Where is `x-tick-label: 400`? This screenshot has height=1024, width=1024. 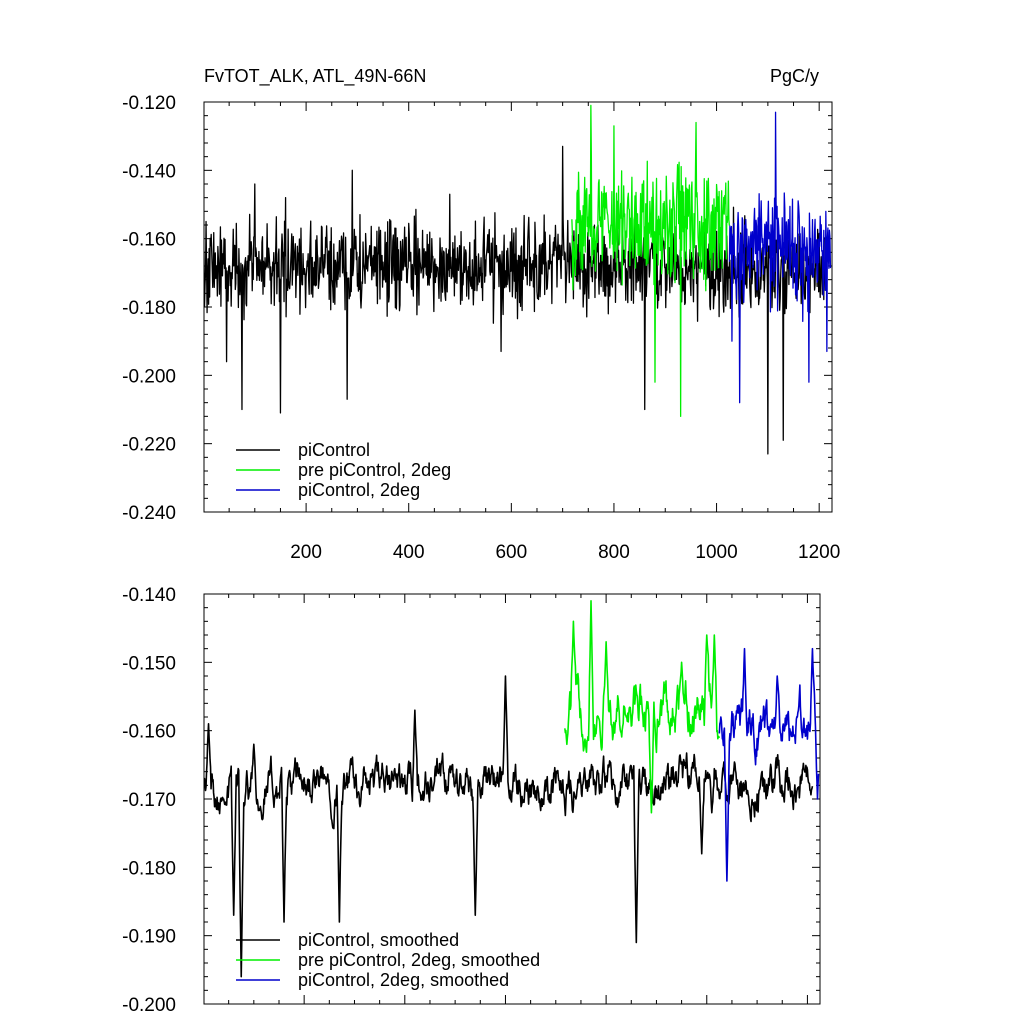 x-tick-label: 400 is located at coordinates (409, 552).